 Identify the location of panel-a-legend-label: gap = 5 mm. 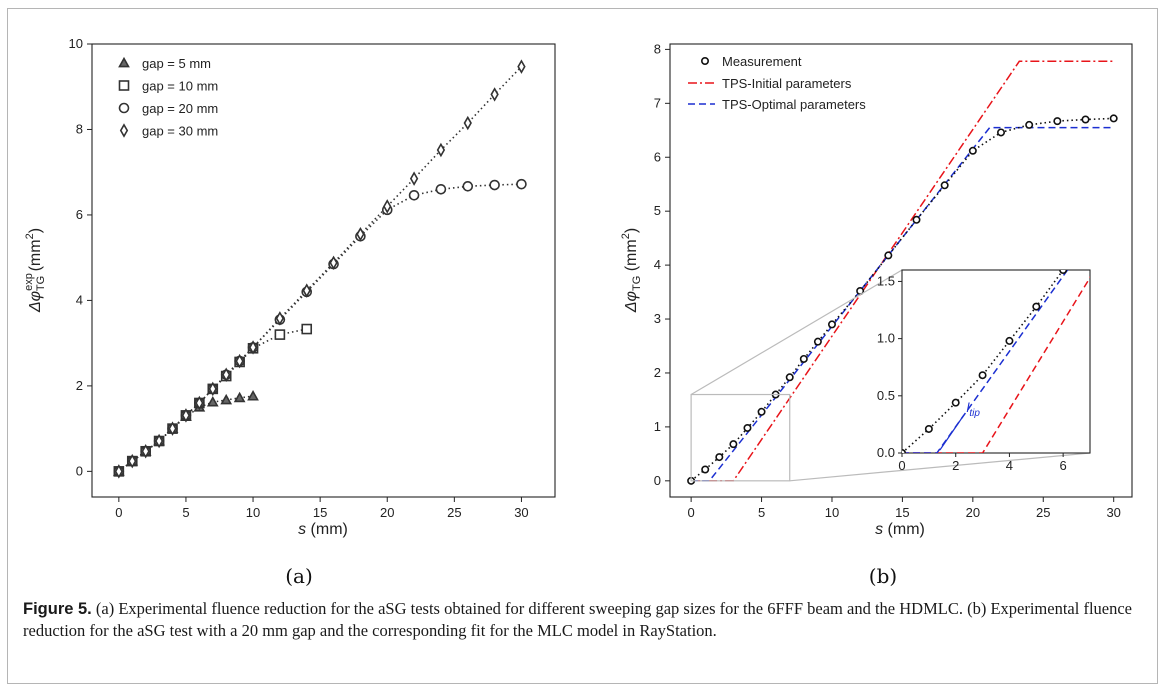
(176, 63).